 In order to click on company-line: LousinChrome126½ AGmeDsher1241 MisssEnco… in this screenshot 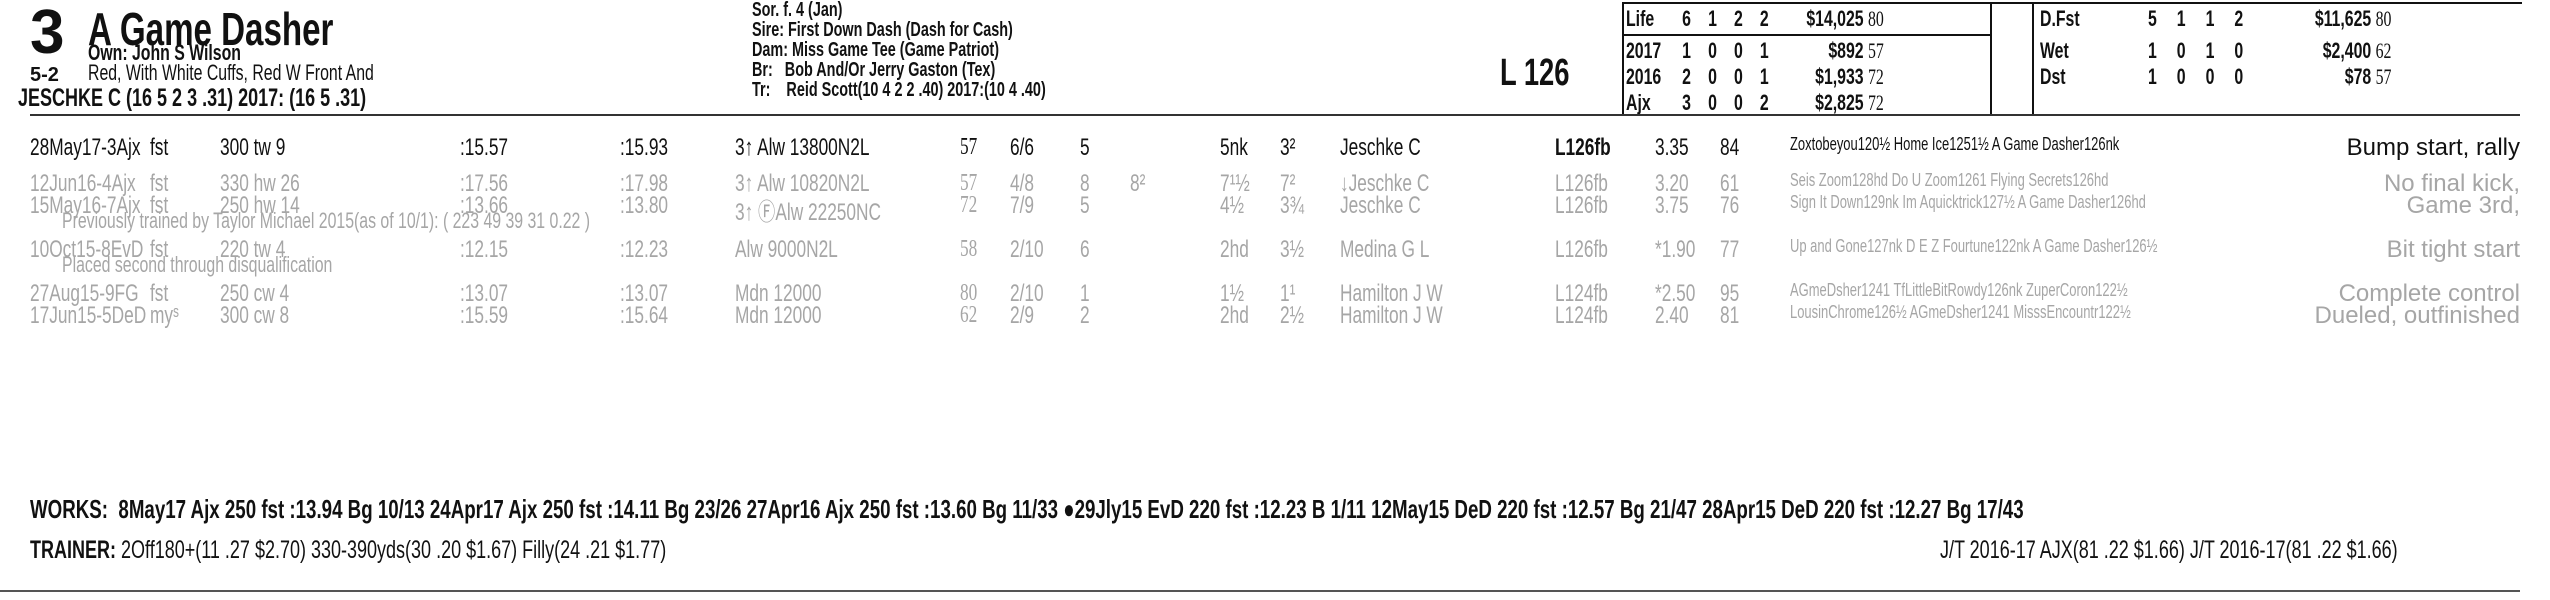, I will do `click(1960, 312)`.